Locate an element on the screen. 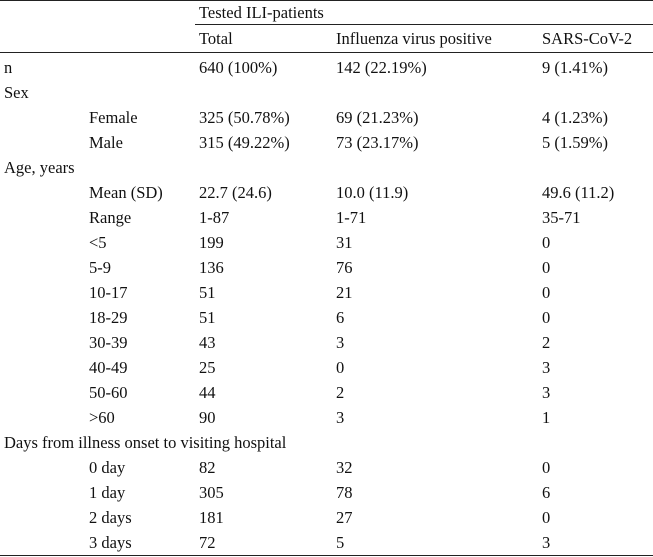 The image size is (653, 557). group-header: Tested ILI-patients is located at coordinates (261, 12).